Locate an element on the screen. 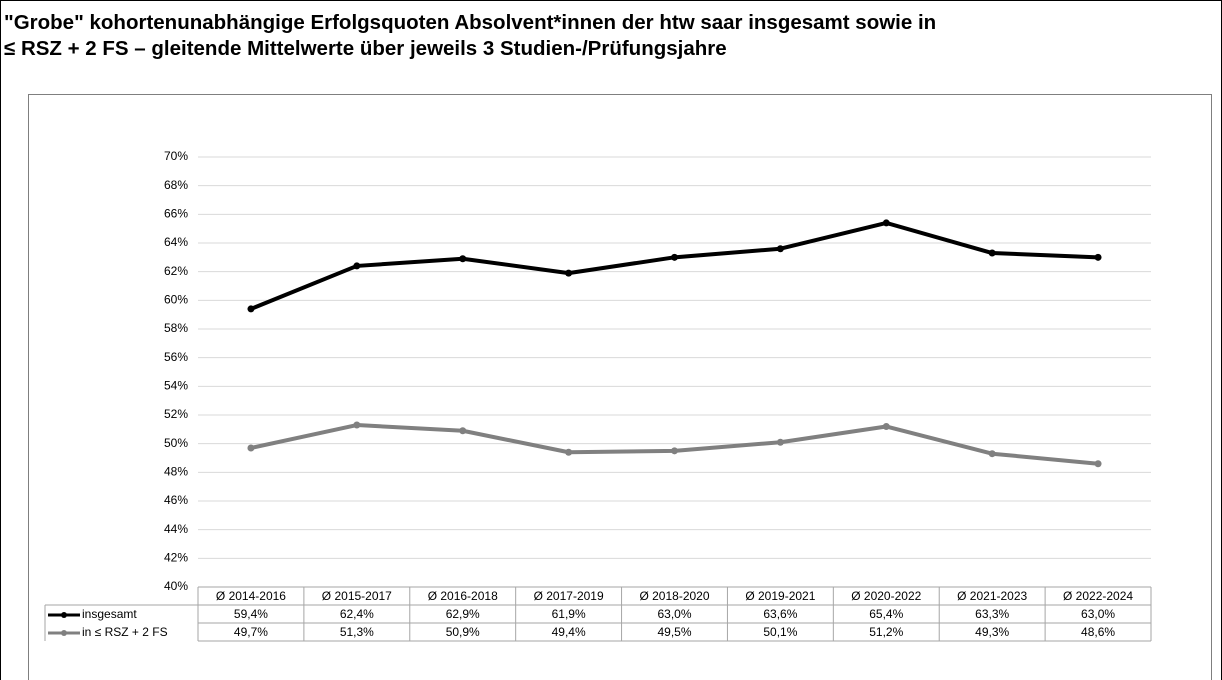  x-tick-label: Ø 2017-2019 is located at coordinates (569, 596).